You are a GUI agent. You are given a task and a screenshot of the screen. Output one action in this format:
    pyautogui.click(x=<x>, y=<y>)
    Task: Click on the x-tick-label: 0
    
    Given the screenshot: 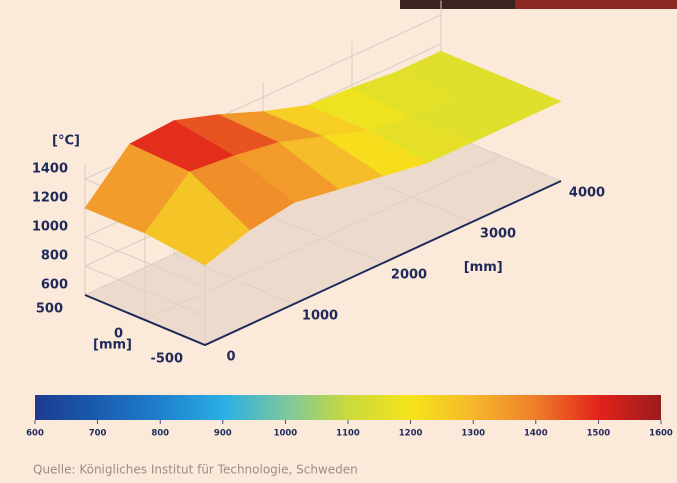 What is the action you would take?
    pyautogui.click(x=230, y=357)
    